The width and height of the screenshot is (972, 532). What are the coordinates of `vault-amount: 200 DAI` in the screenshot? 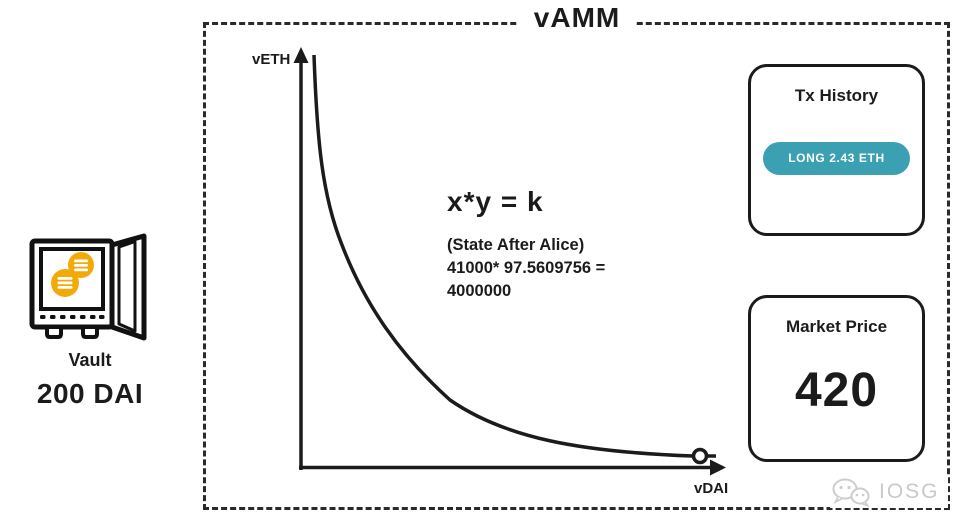 It's located at (90, 393).